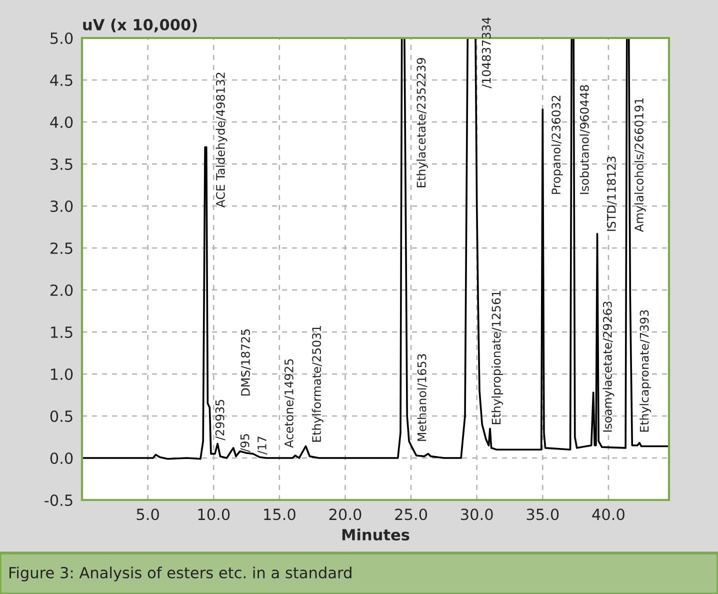  Describe the element at coordinates (318, 384) in the screenshot. I see `annotation: Ethylformate/25031` at that location.